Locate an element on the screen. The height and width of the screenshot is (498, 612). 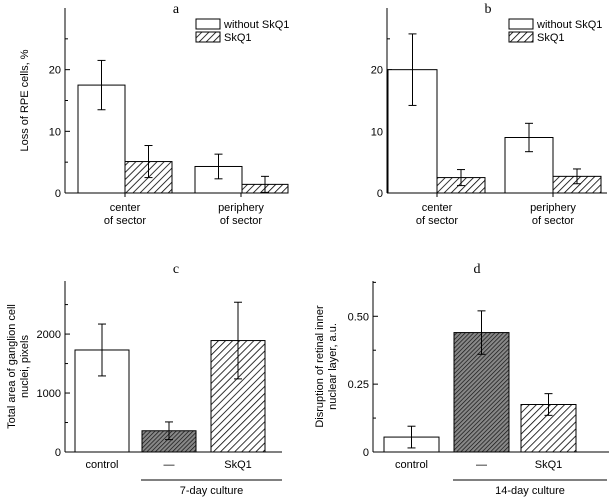
y-tick-label: 0.50 is located at coordinates (358, 317).